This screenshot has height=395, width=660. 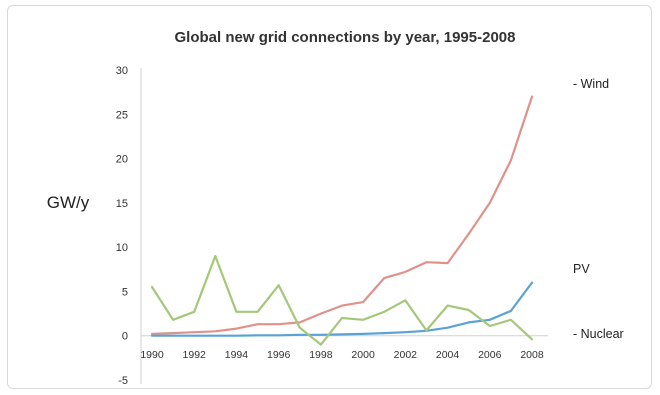 I want to click on y-tick-label: 30, so click(x=122, y=71).